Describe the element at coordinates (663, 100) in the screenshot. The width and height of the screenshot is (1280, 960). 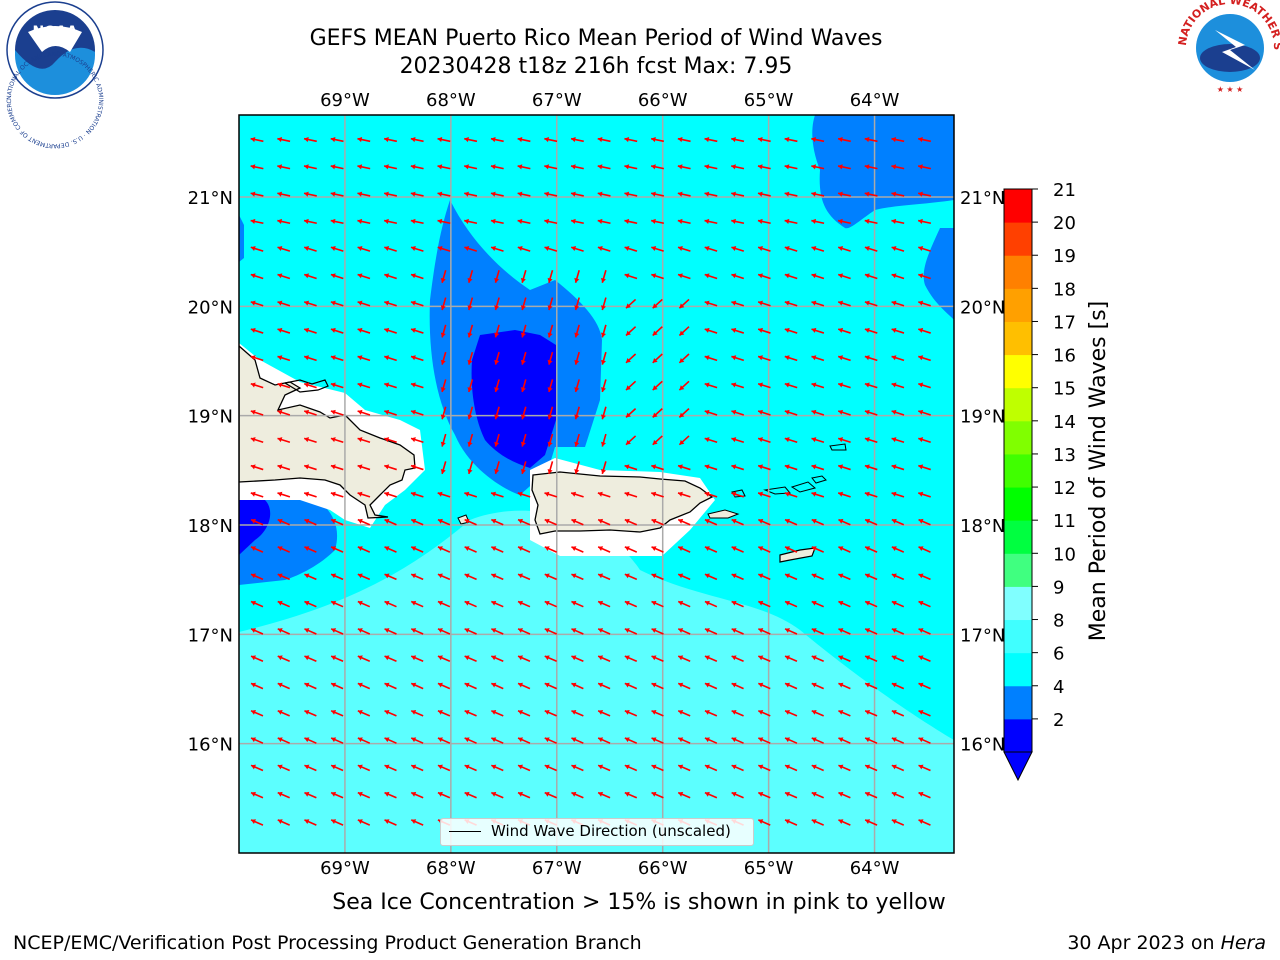
I see `lon-label-top: 66°W` at that location.